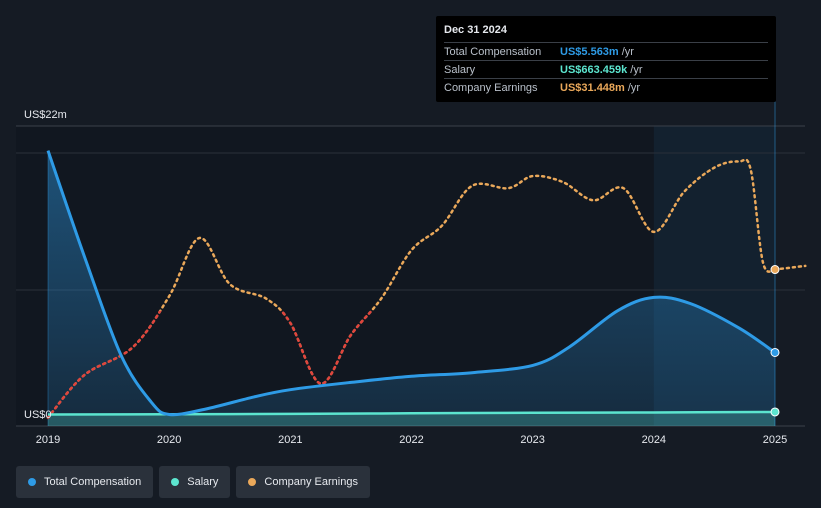 The width and height of the screenshot is (821, 508). What do you see at coordinates (775, 440) in the screenshot?
I see `x-tick-label: 2025` at bounding box center [775, 440].